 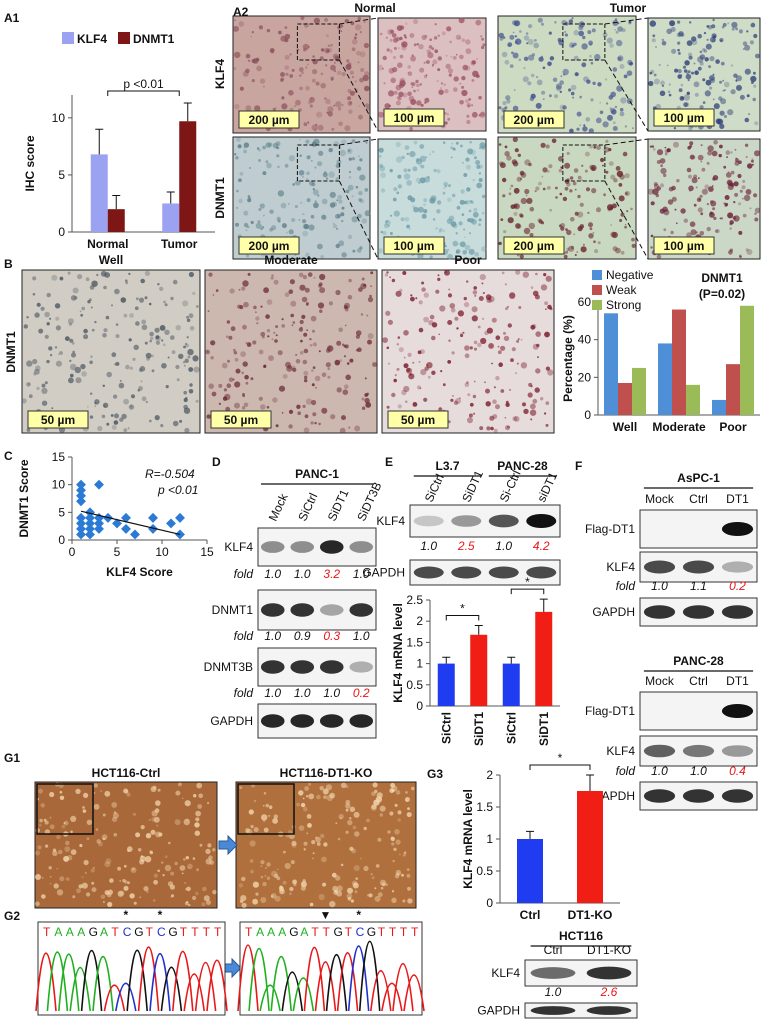 I want to click on y-tick-label: 0.5, so click(x=484, y=871).